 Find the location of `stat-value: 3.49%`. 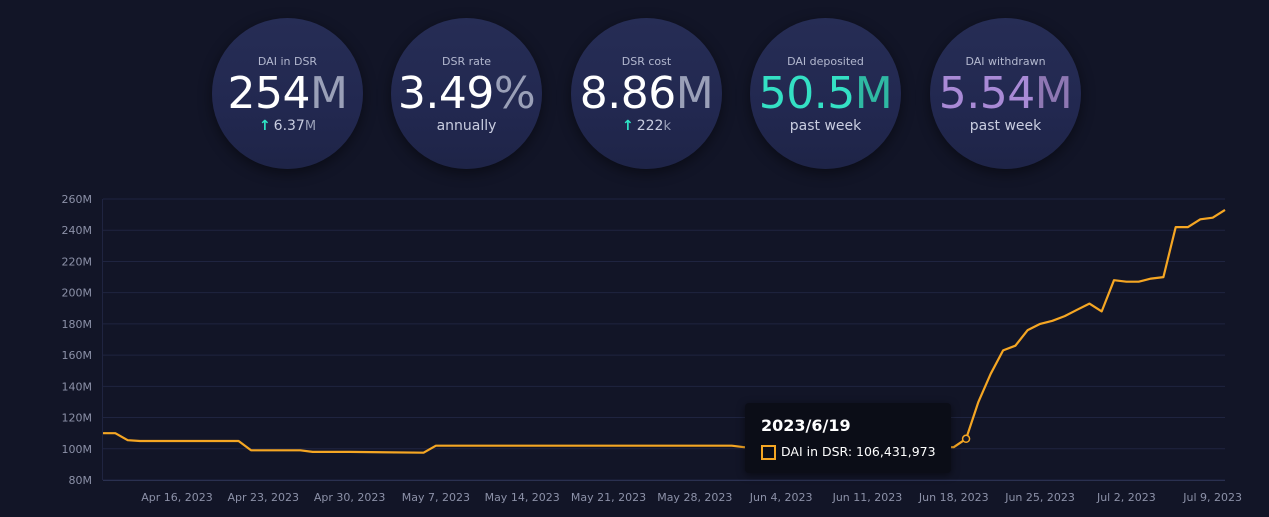

stat-value: 3.49% is located at coordinates (466, 93).